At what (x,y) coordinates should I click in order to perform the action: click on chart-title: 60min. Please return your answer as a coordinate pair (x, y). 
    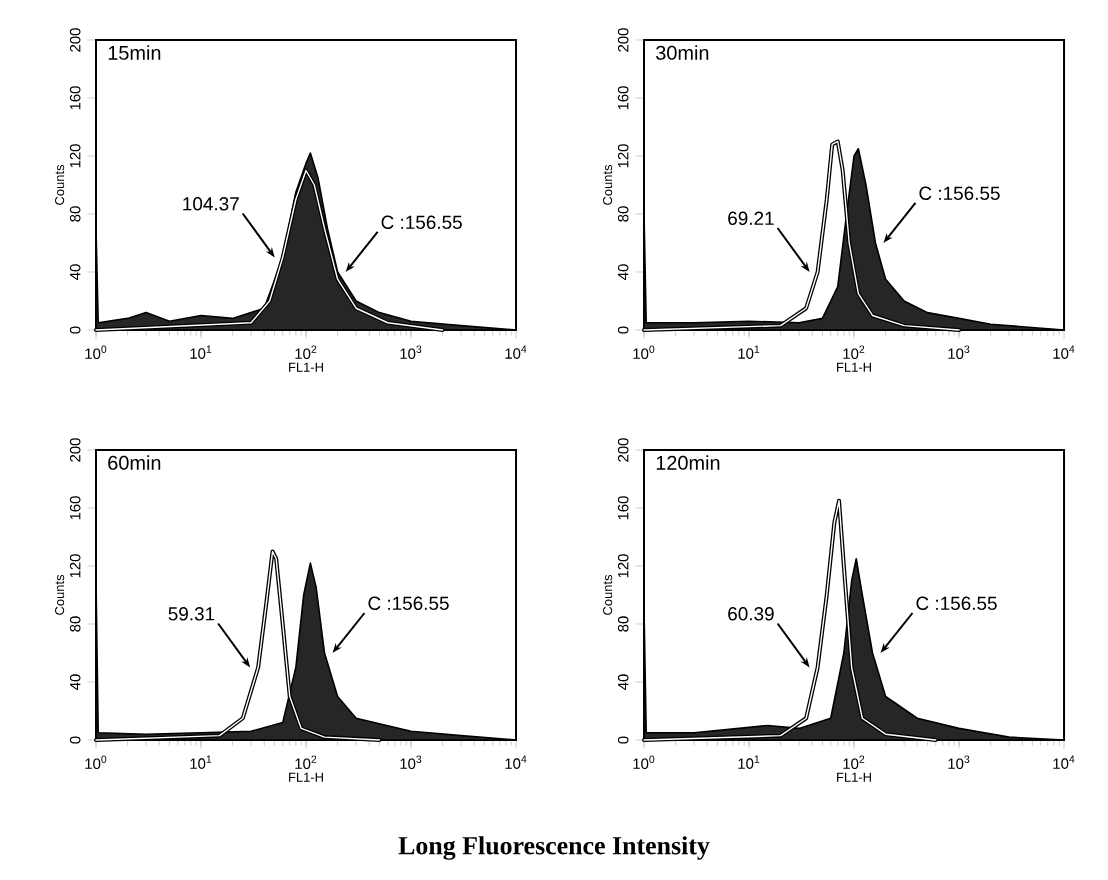
    Looking at the image, I should click on (134, 462).